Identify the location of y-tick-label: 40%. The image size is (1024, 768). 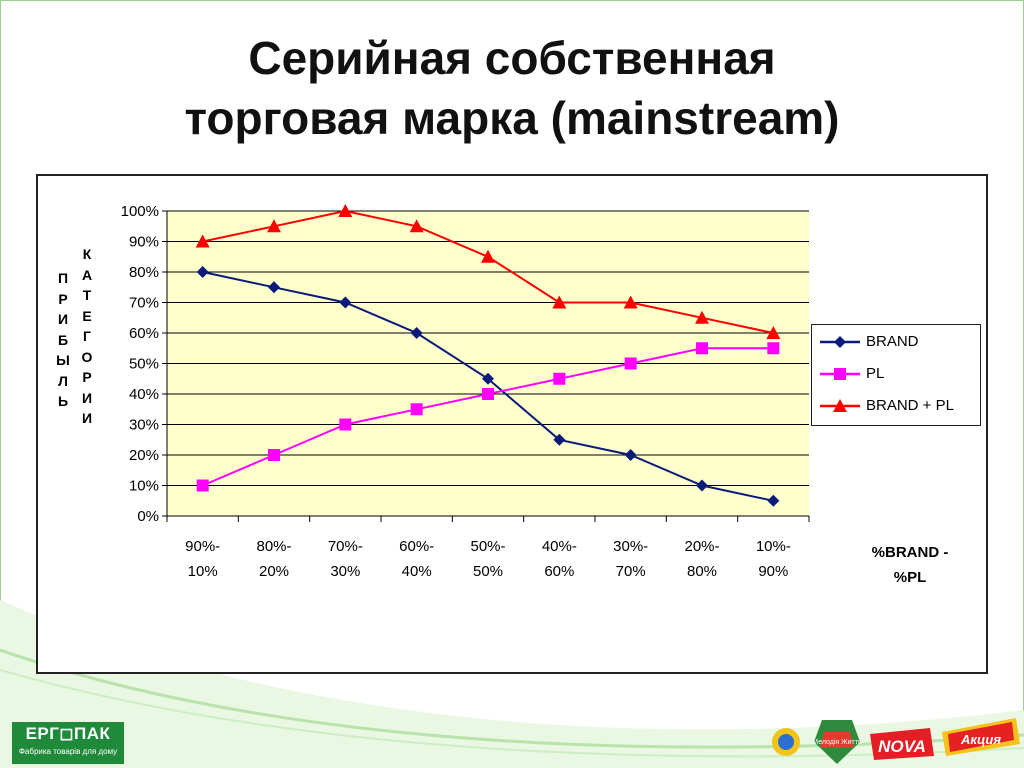
(144, 394).